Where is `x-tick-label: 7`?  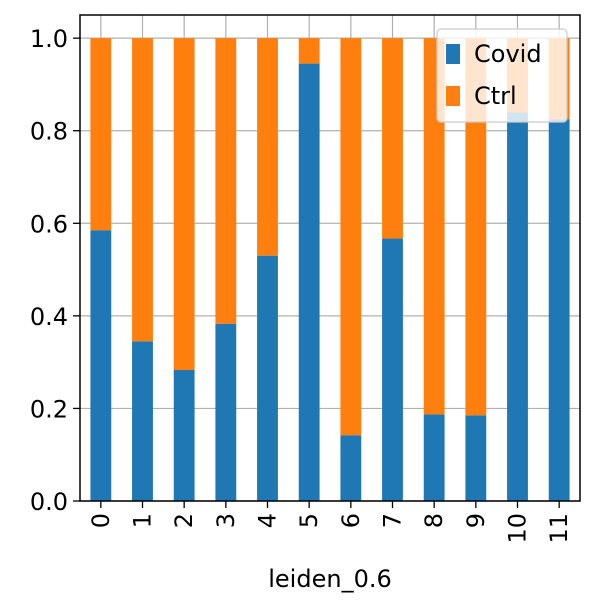 x-tick-label: 7 is located at coordinates (393, 520).